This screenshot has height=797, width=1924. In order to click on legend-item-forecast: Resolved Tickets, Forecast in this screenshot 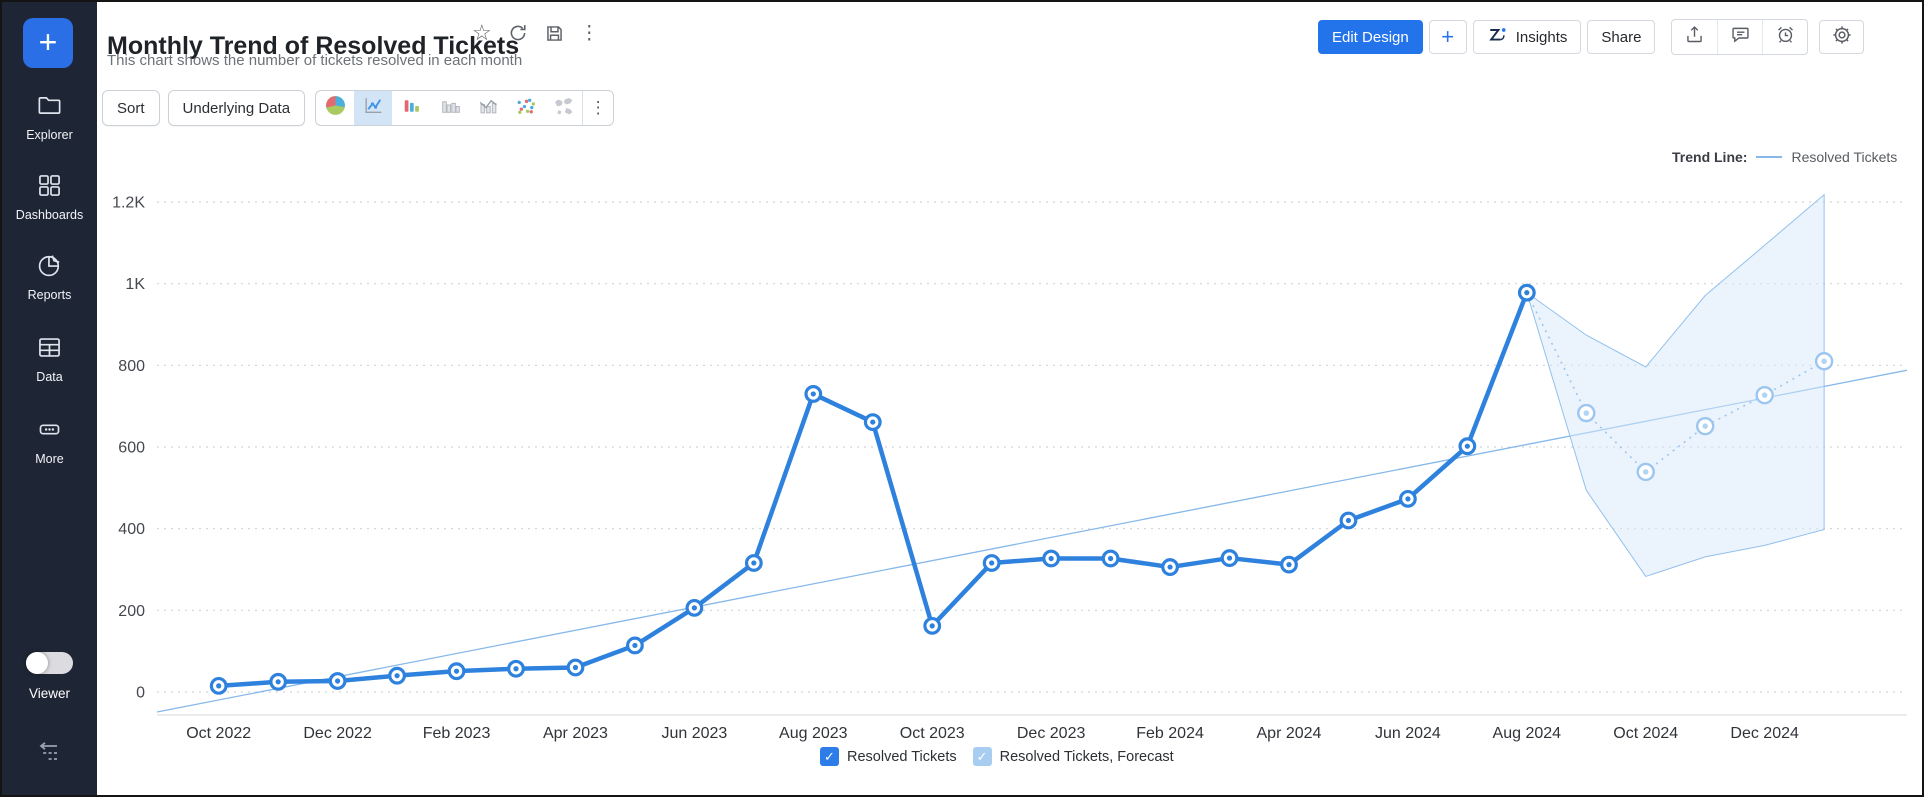, I will do `click(1073, 756)`.